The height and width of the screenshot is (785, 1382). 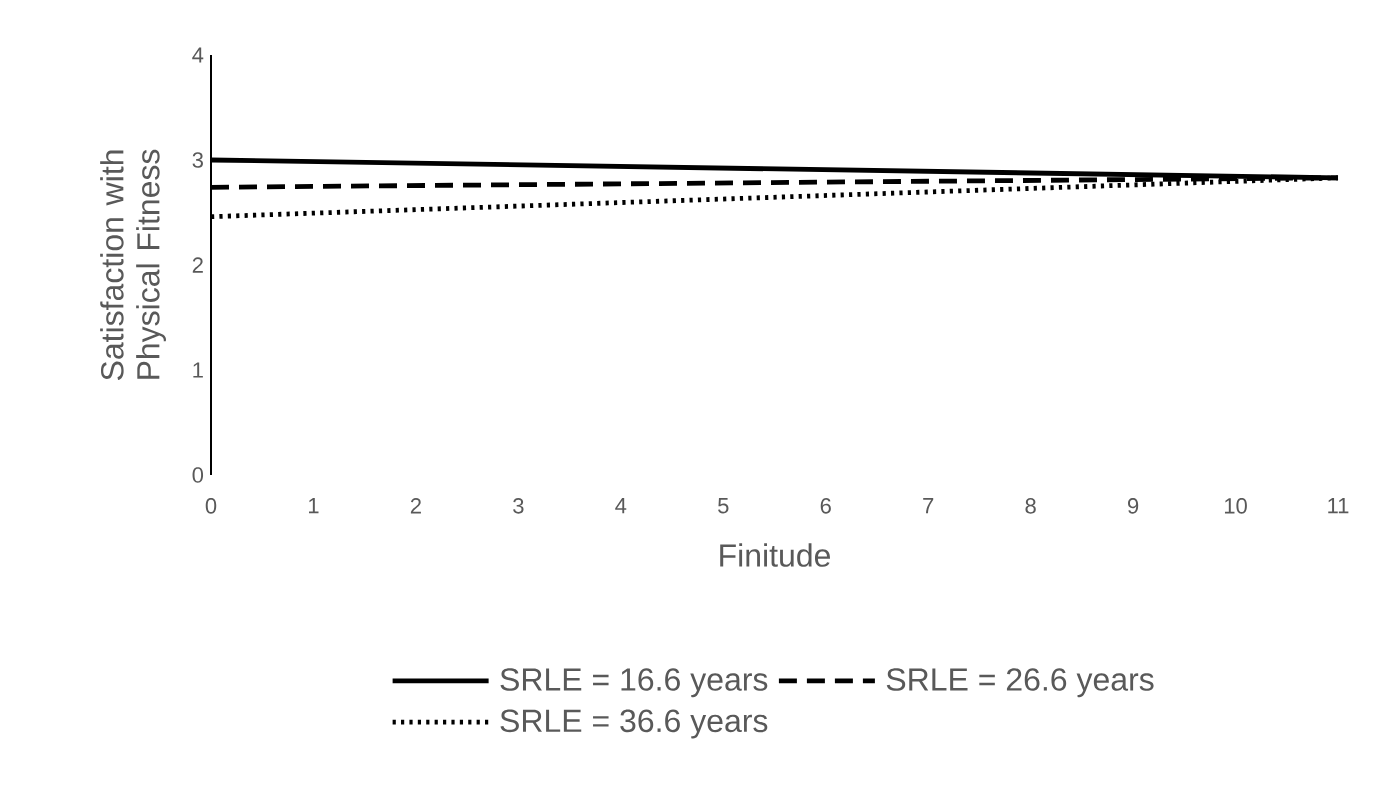 I want to click on x-tick-label: 11, so click(x=1338, y=506).